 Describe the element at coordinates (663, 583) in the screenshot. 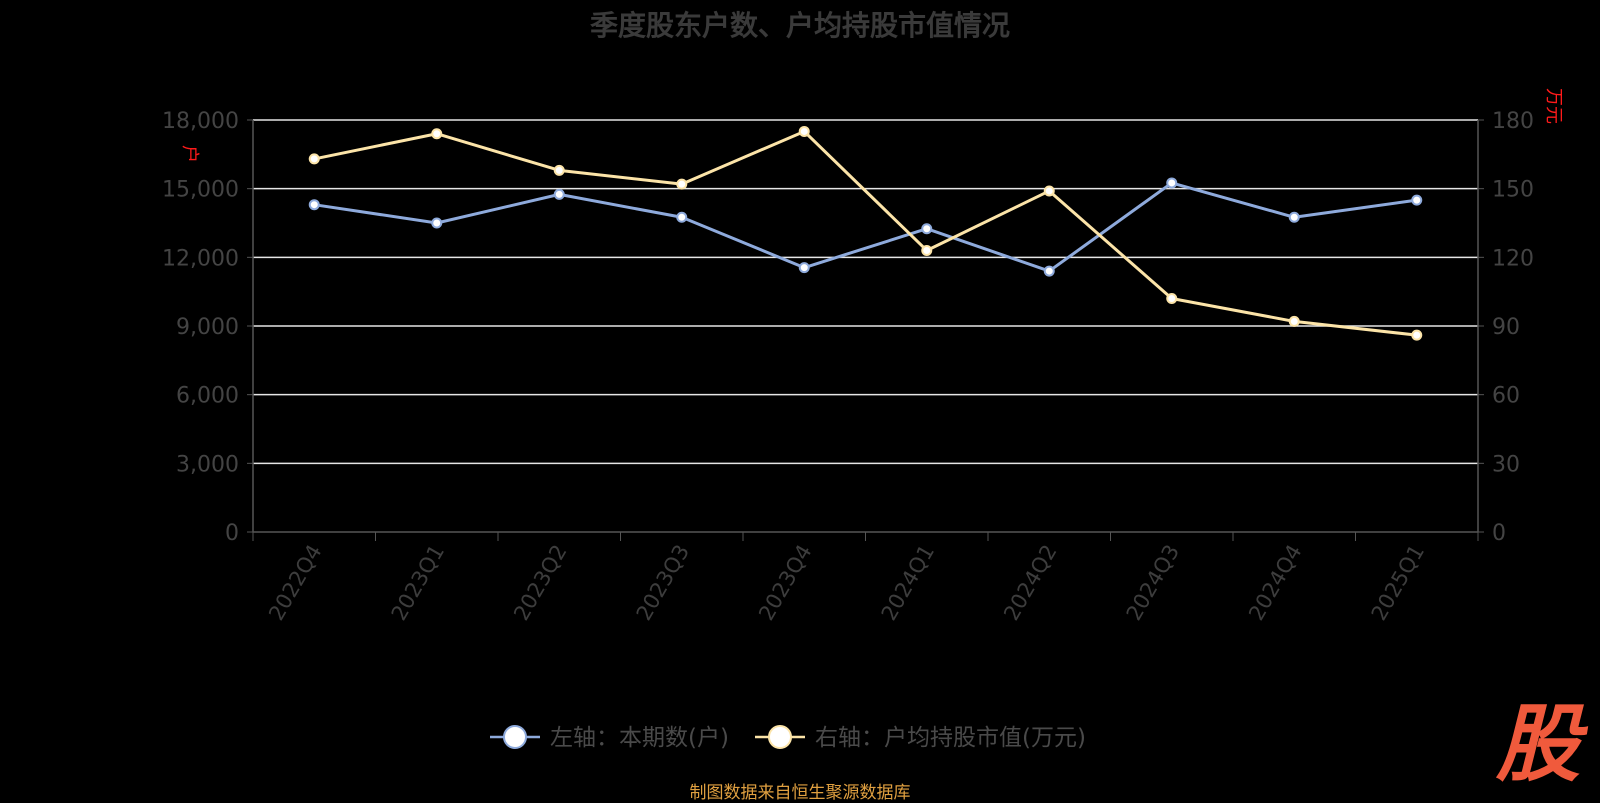

I see `x-tick-label: 2023Q3` at that location.